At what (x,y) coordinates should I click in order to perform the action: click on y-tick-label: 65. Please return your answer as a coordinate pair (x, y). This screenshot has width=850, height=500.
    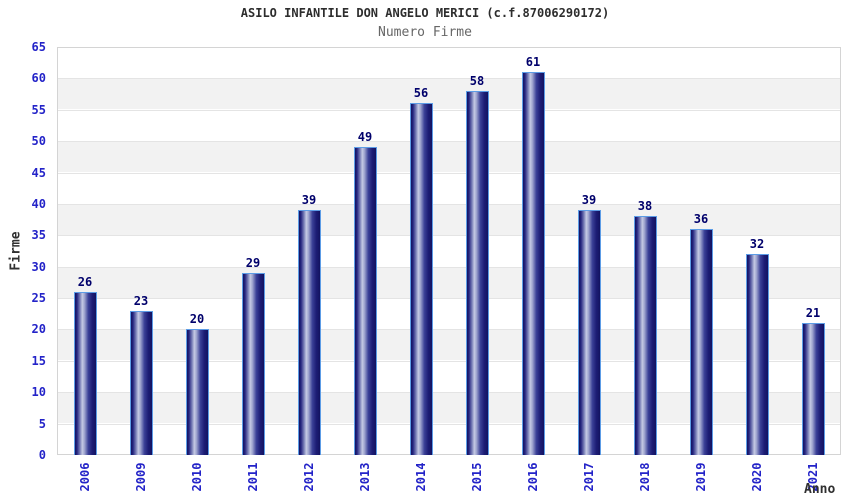
    Looking at the image, I should click on (38, 47).